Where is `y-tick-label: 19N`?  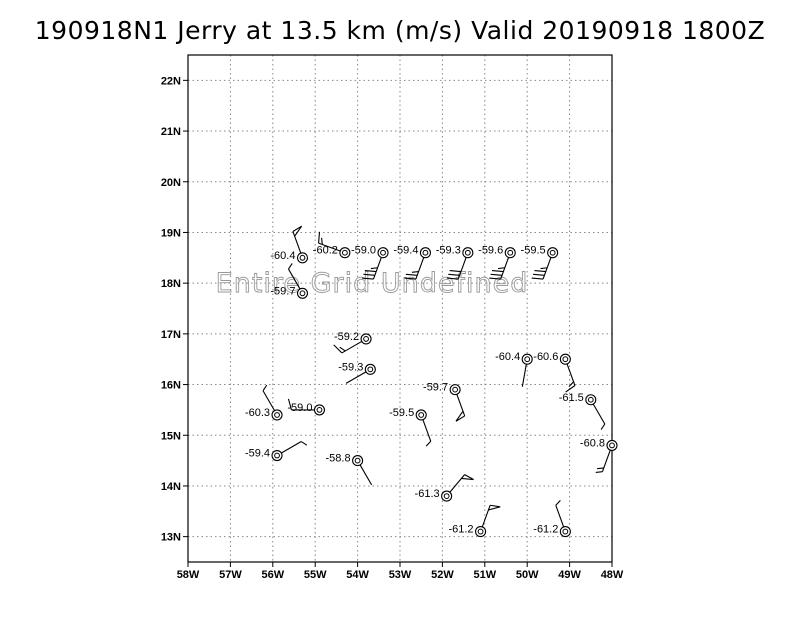 y-tick-label: 19N is located at coordinates (171, 233).